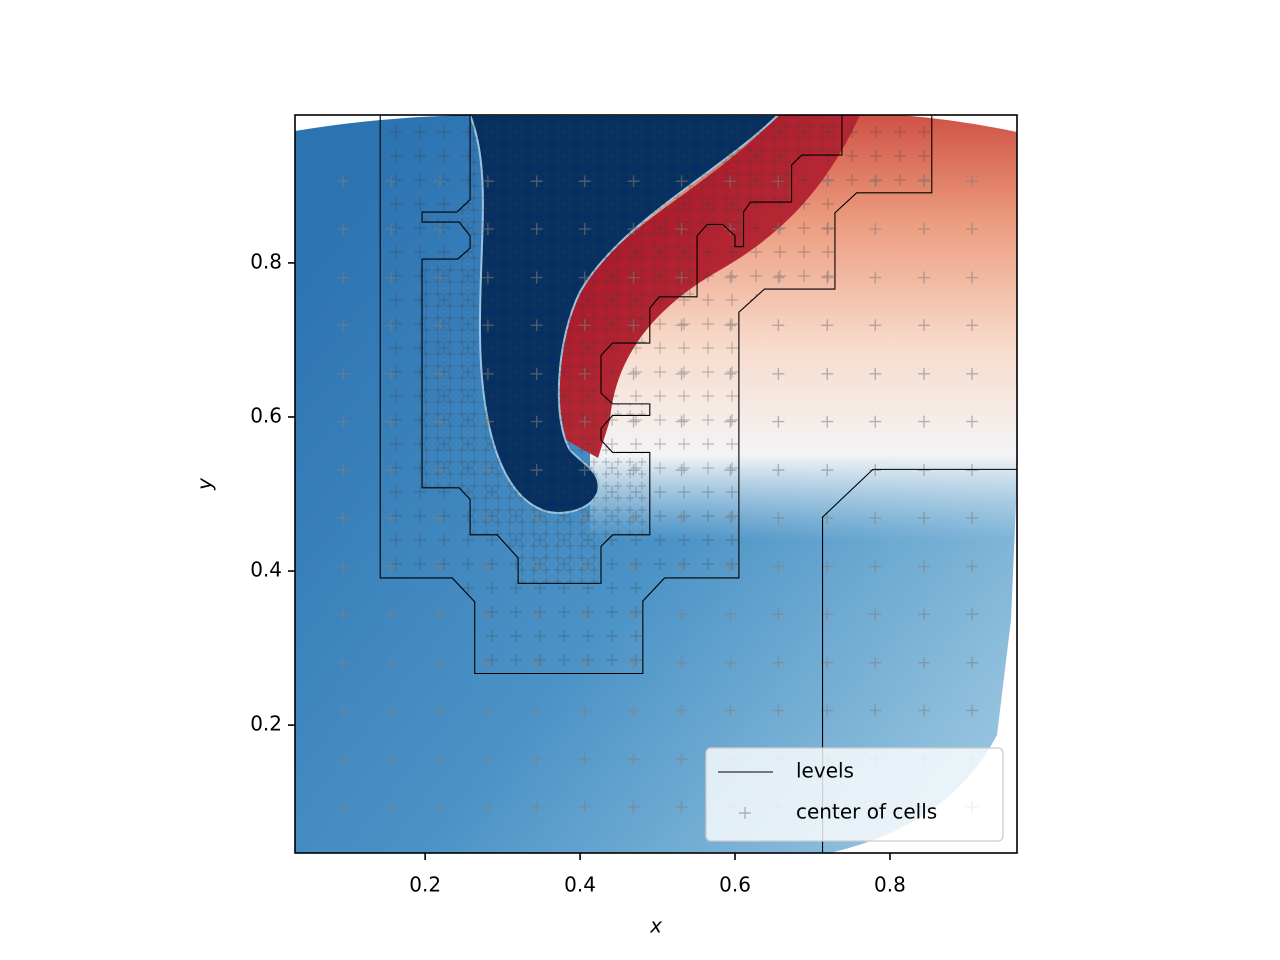  I want to click on y-tick-label: 0.2, so click(266, 724).